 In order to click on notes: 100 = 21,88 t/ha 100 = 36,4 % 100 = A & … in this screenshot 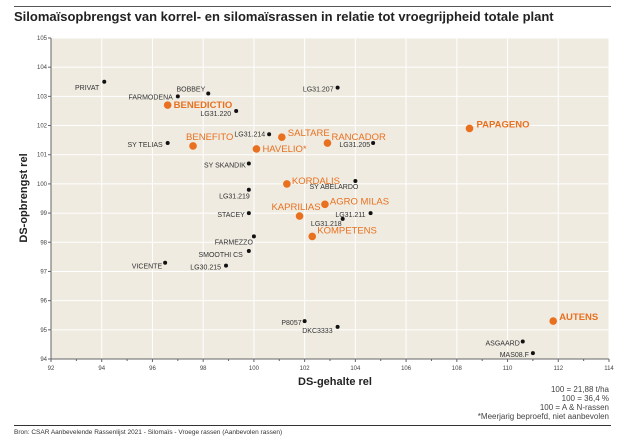, I will do `click(543, 403)`.